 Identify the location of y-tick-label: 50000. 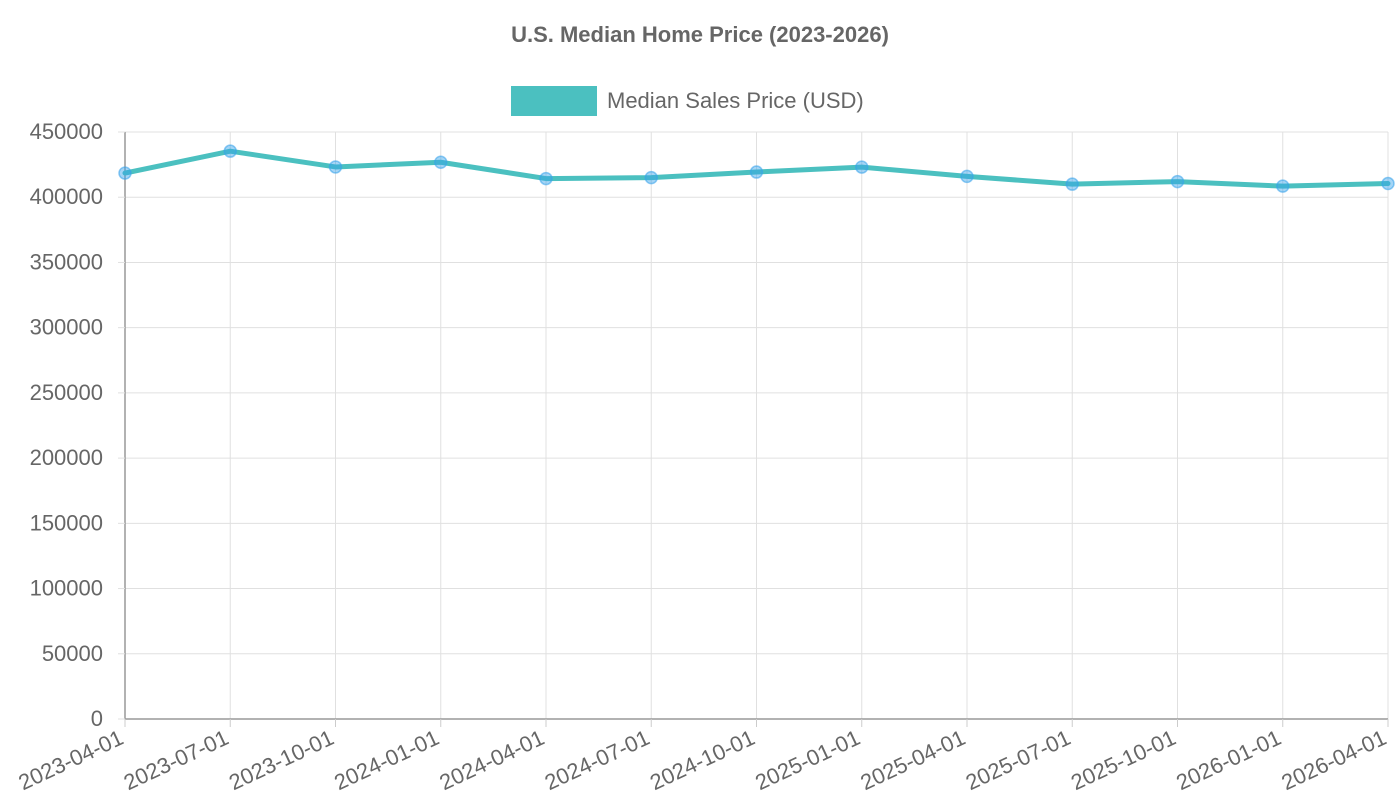
(72, 653).